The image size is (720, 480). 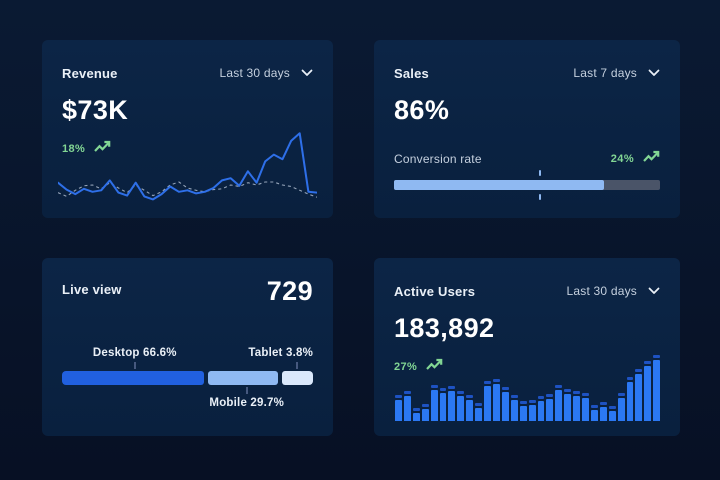 I want to click on sales-value: 86%, so click(x=422, y=110).